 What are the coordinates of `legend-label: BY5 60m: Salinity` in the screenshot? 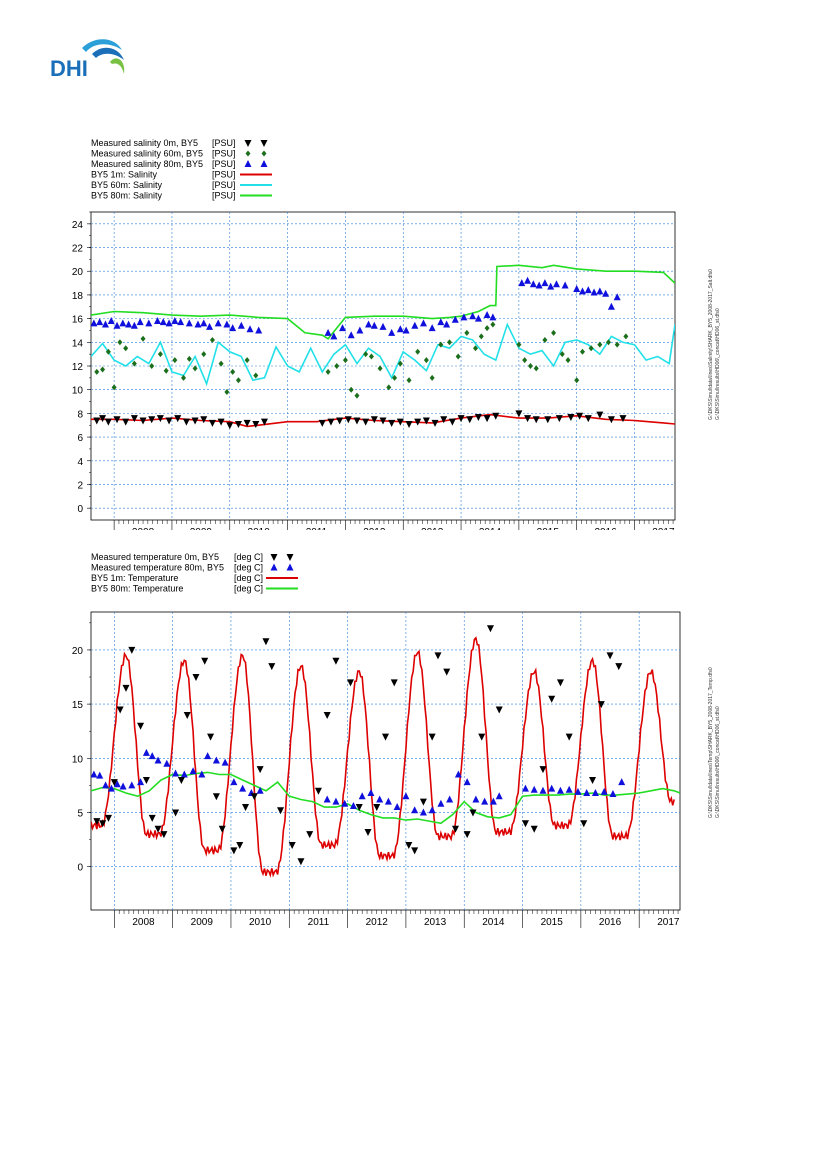 It's located at (127, 185).